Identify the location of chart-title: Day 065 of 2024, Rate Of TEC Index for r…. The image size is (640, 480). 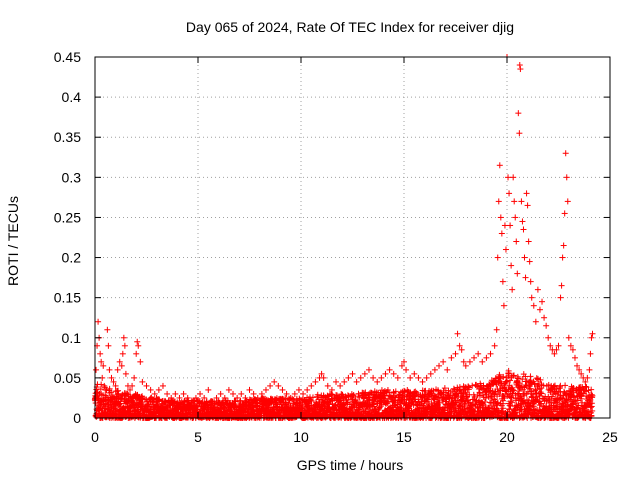
(350, 27).